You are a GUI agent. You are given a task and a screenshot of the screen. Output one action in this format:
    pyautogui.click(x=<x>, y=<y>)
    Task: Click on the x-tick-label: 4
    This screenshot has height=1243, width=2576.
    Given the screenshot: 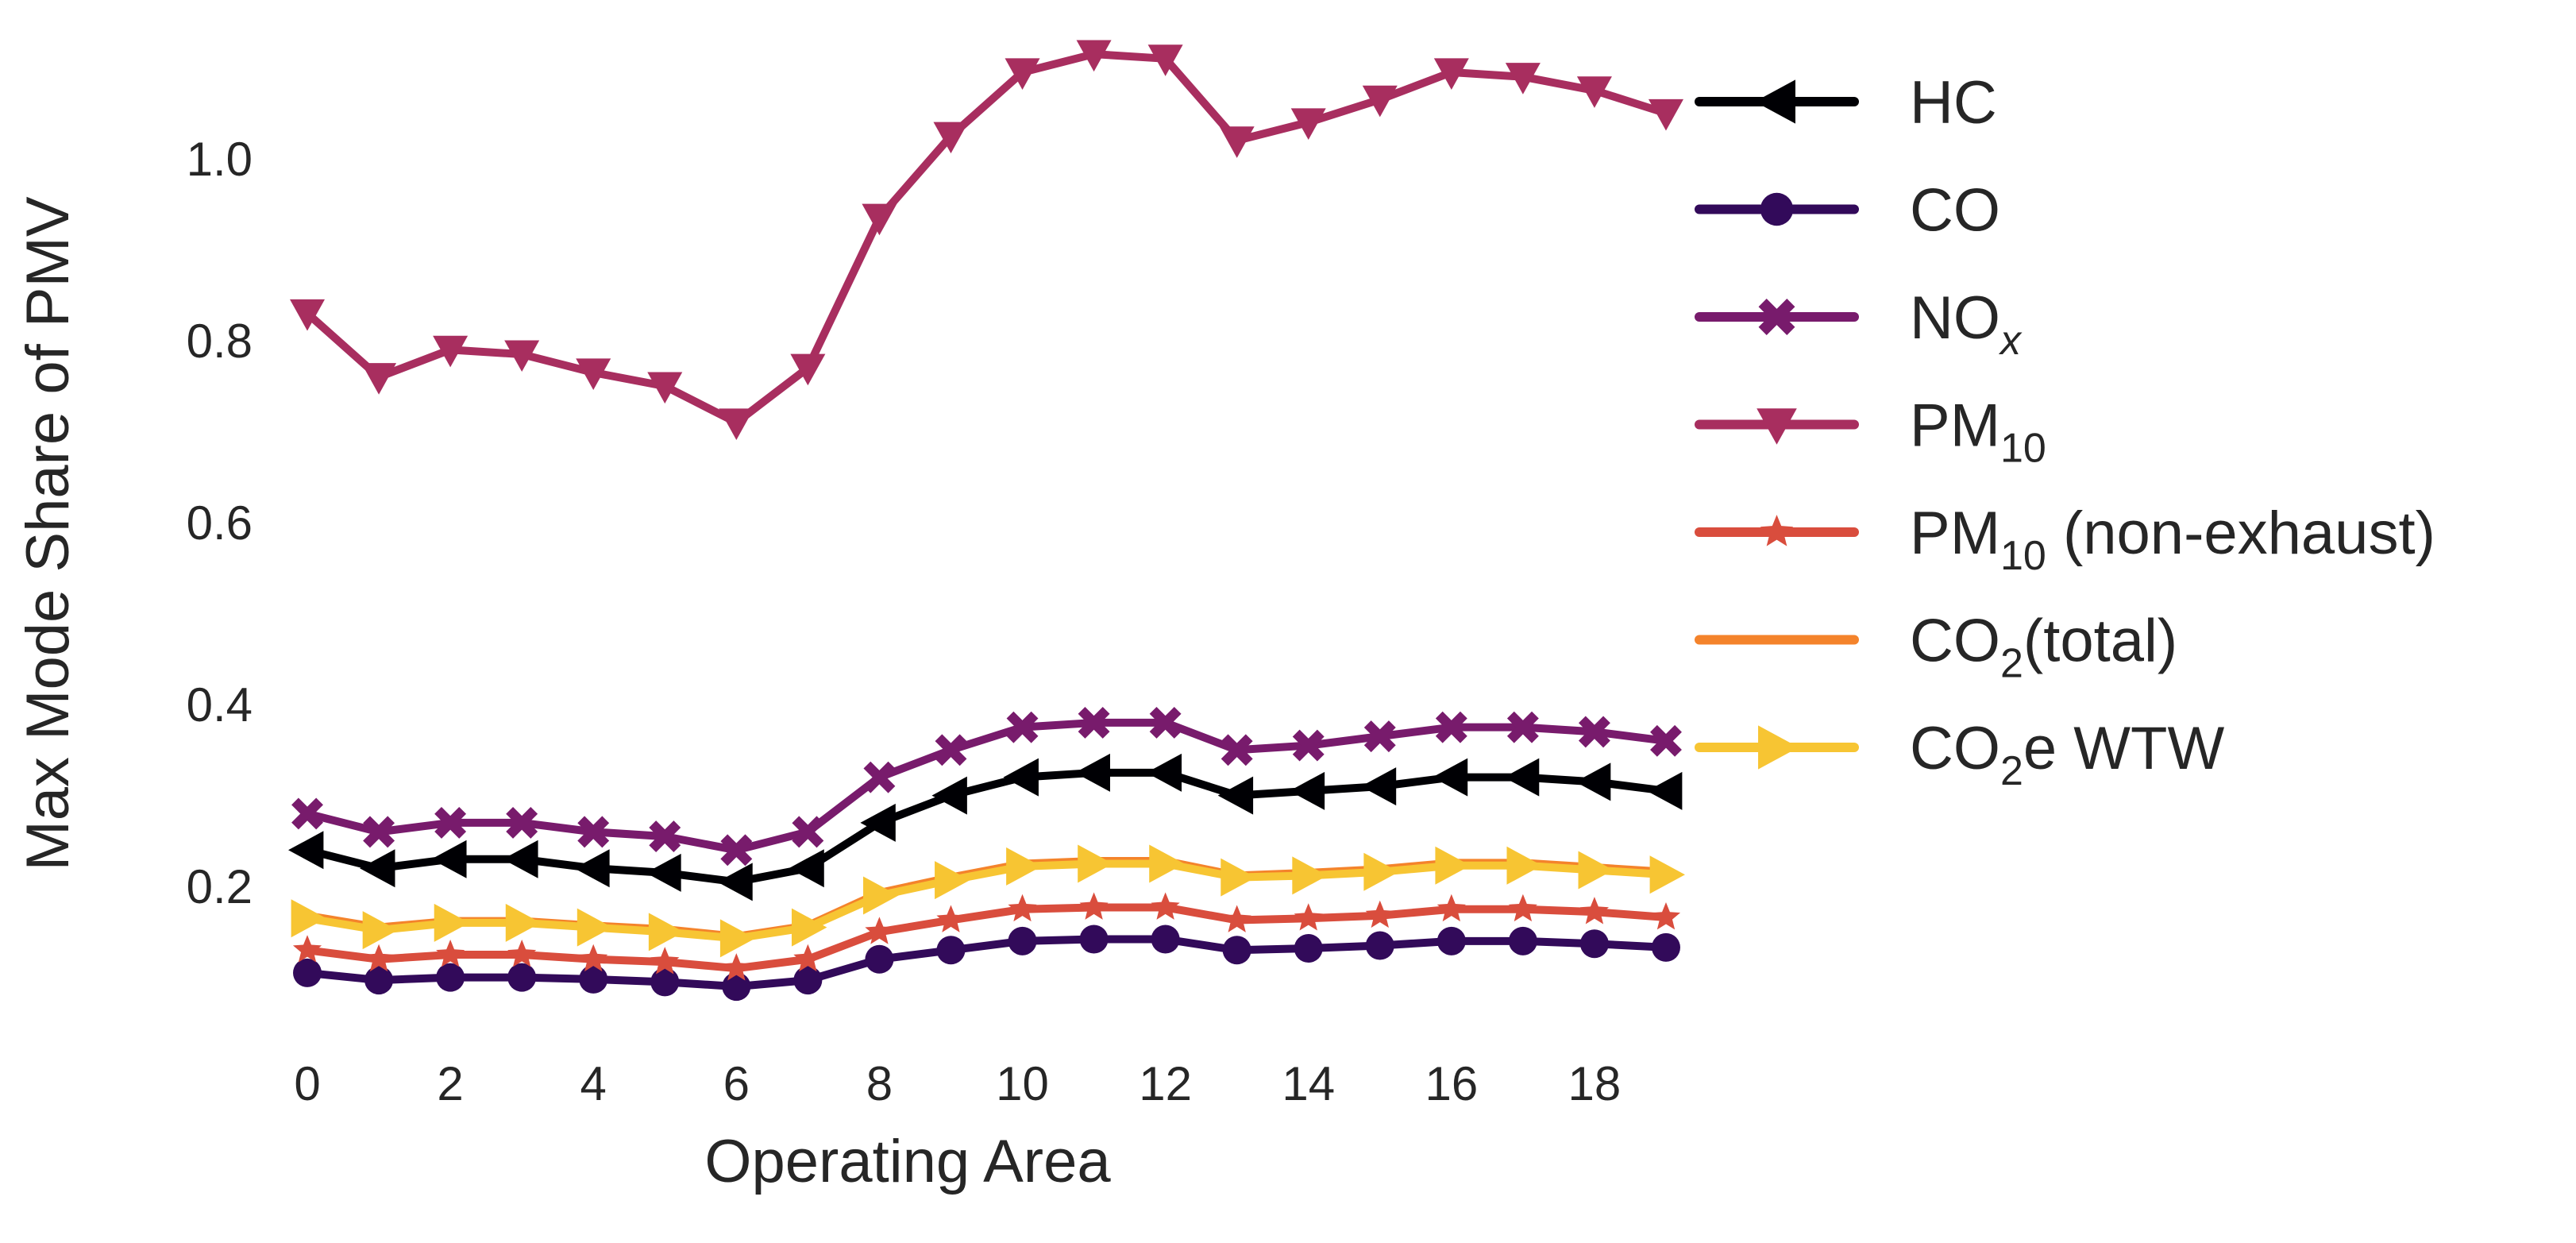 What is the action you would take?
    pyautogui.click(x=593, y=1083)
    